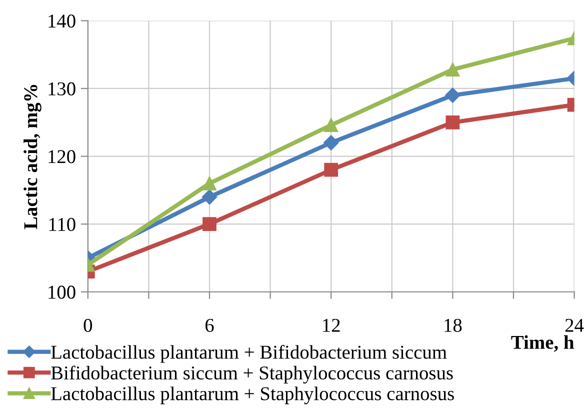 This screenshot has width=586, height=414. What do you see at coordinates (33, 157) in the screenshot?
I see `y-axis-title: Lactic acid, mg%` at bounding box center [33, 157].